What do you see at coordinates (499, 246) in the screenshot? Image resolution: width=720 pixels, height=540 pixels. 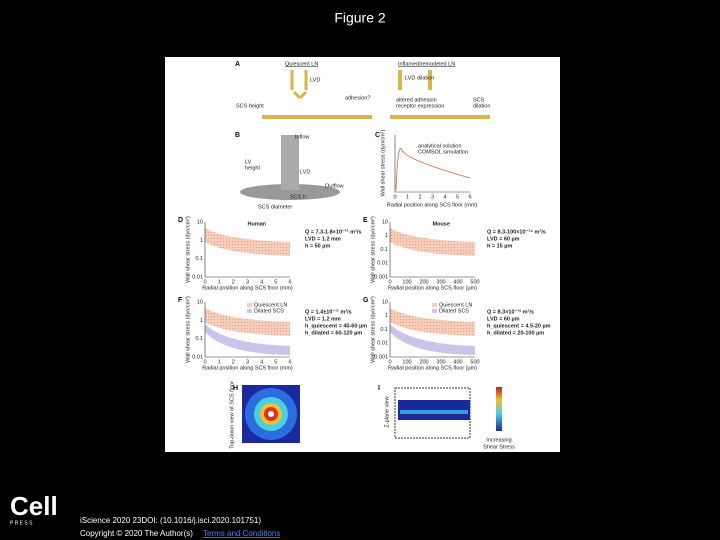 I see `annotation: h = 15 µm` at bounding box center [499, 246].